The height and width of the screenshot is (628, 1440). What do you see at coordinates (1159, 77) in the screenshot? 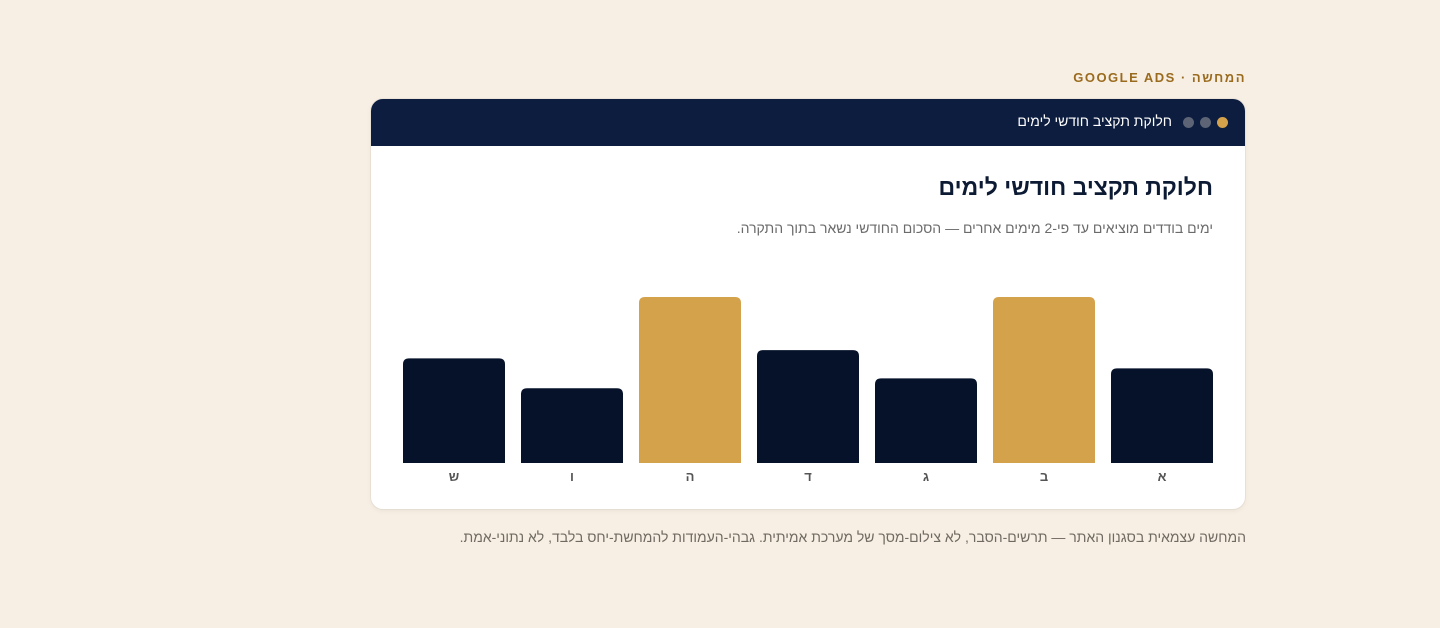
I see `eyebrow-label: המחשה · GOOGLE ADS` at bounding box center [1159, 77].